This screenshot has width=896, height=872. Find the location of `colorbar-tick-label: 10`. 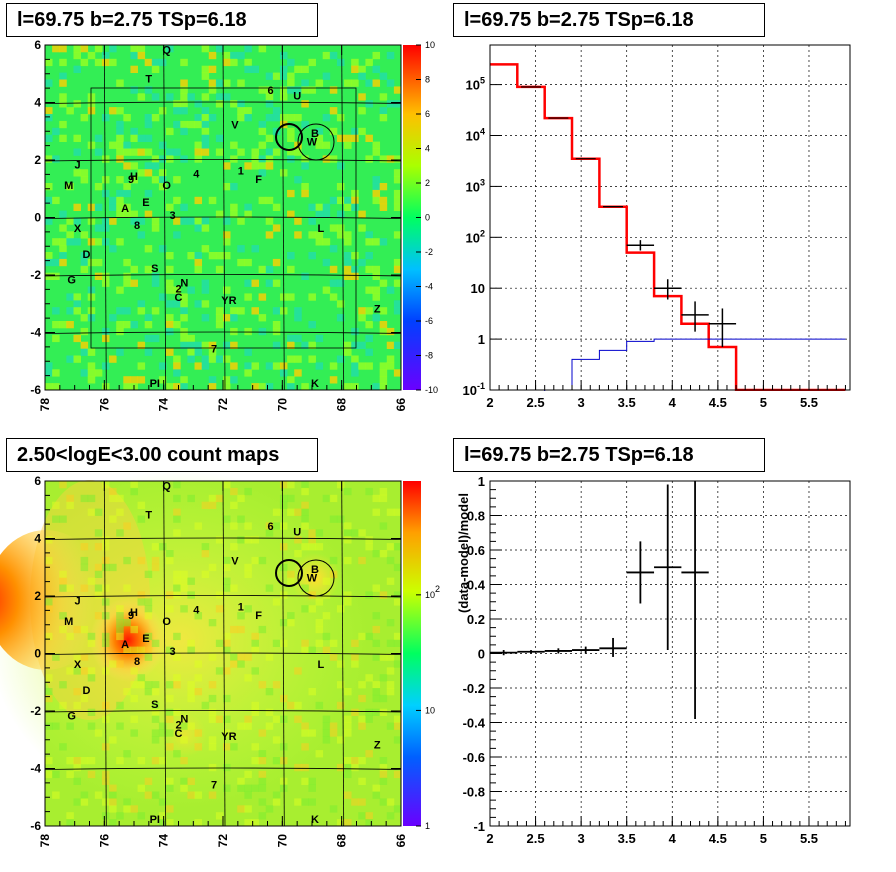

colorbar-tick-label: 10 is located at coordinates (430, 710).